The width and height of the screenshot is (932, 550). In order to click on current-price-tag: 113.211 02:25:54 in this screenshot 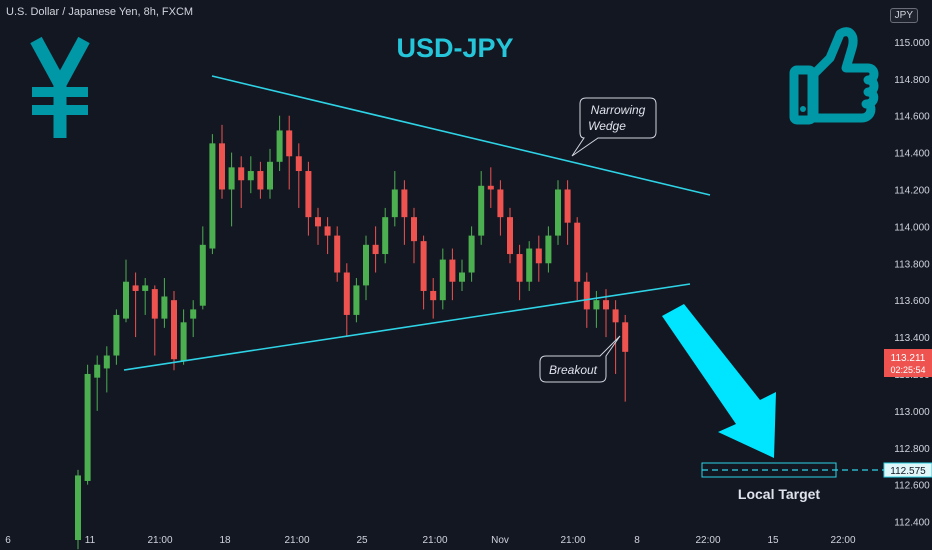, I will do `click(908, 363)`.